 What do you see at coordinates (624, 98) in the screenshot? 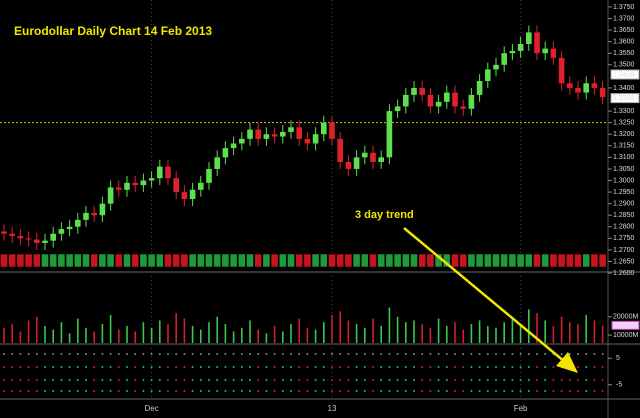
I see `price-marker-label: 1.3356` at bounding box center [624, 98].